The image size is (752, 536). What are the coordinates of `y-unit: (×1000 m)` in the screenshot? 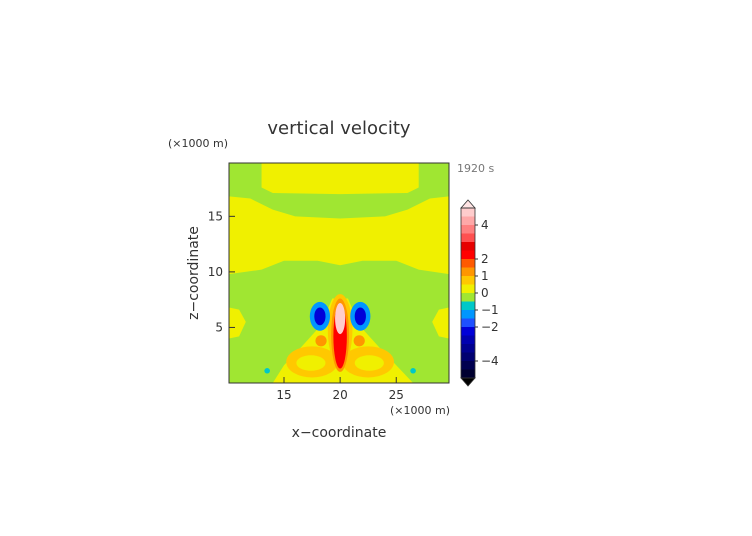 It's located at (198, 143).